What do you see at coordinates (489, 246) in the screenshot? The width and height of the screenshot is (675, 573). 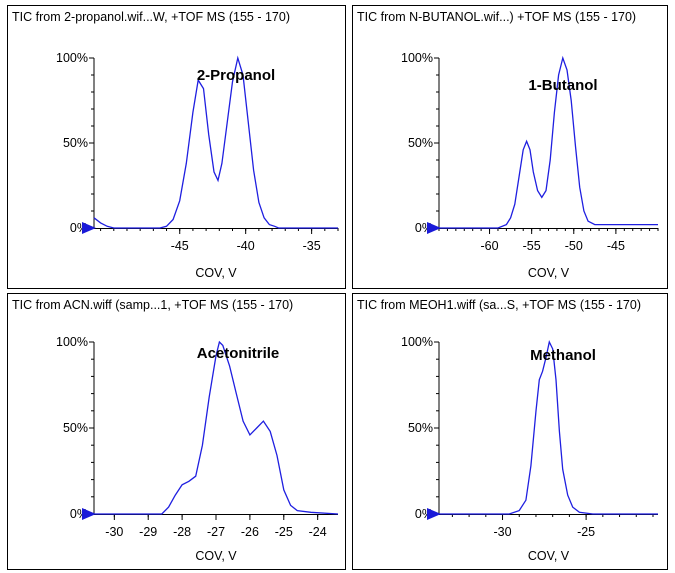 I see `x-tick-label-1-butanol: -60` at bounding box center [489, 246].